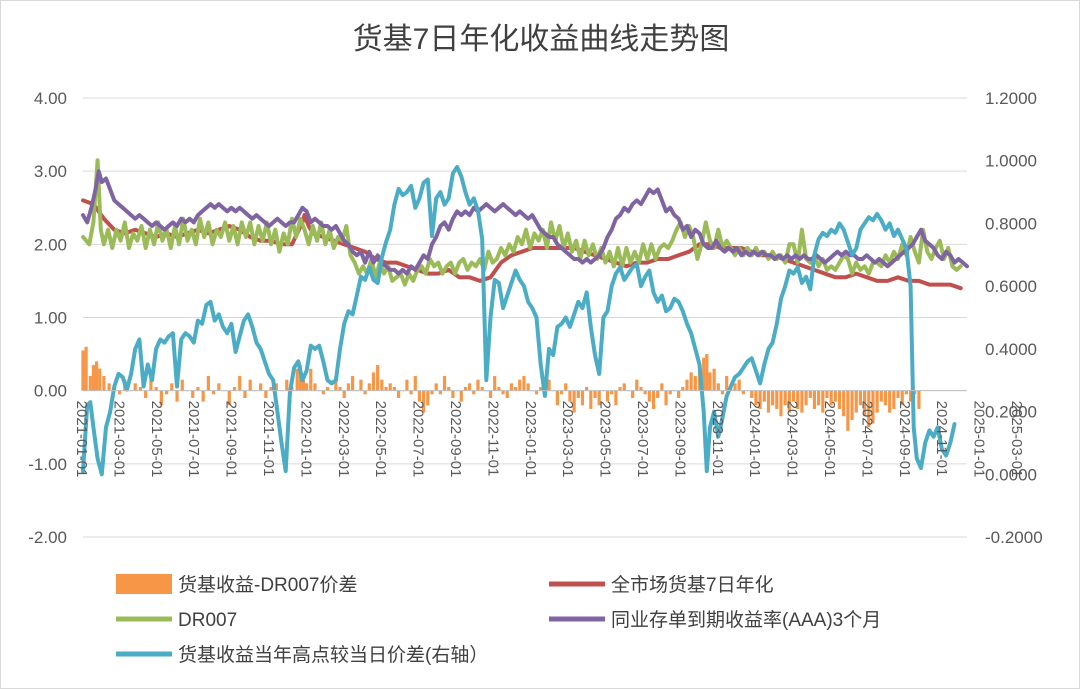 The width and height of the screenshot is (1080, 689). What do you see at coordinates (418, 439) in the screenshot?
I see `x-tick-label: 2022-07-01` at bounding box center [418, 439].